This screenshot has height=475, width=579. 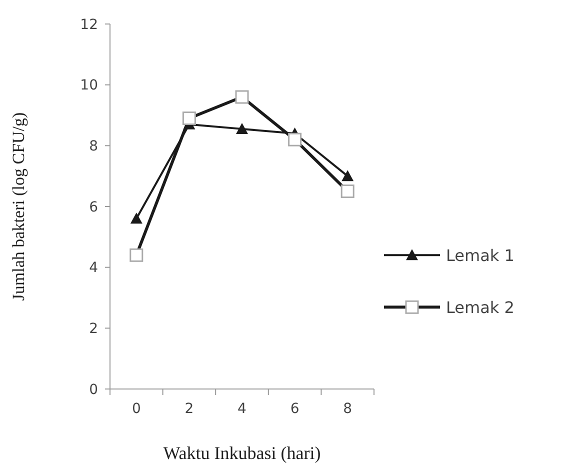 What do you see at coordinates (93, 329) in the screenshot?
I see `y-tick-label: 2` at bounding box center [93, 329].